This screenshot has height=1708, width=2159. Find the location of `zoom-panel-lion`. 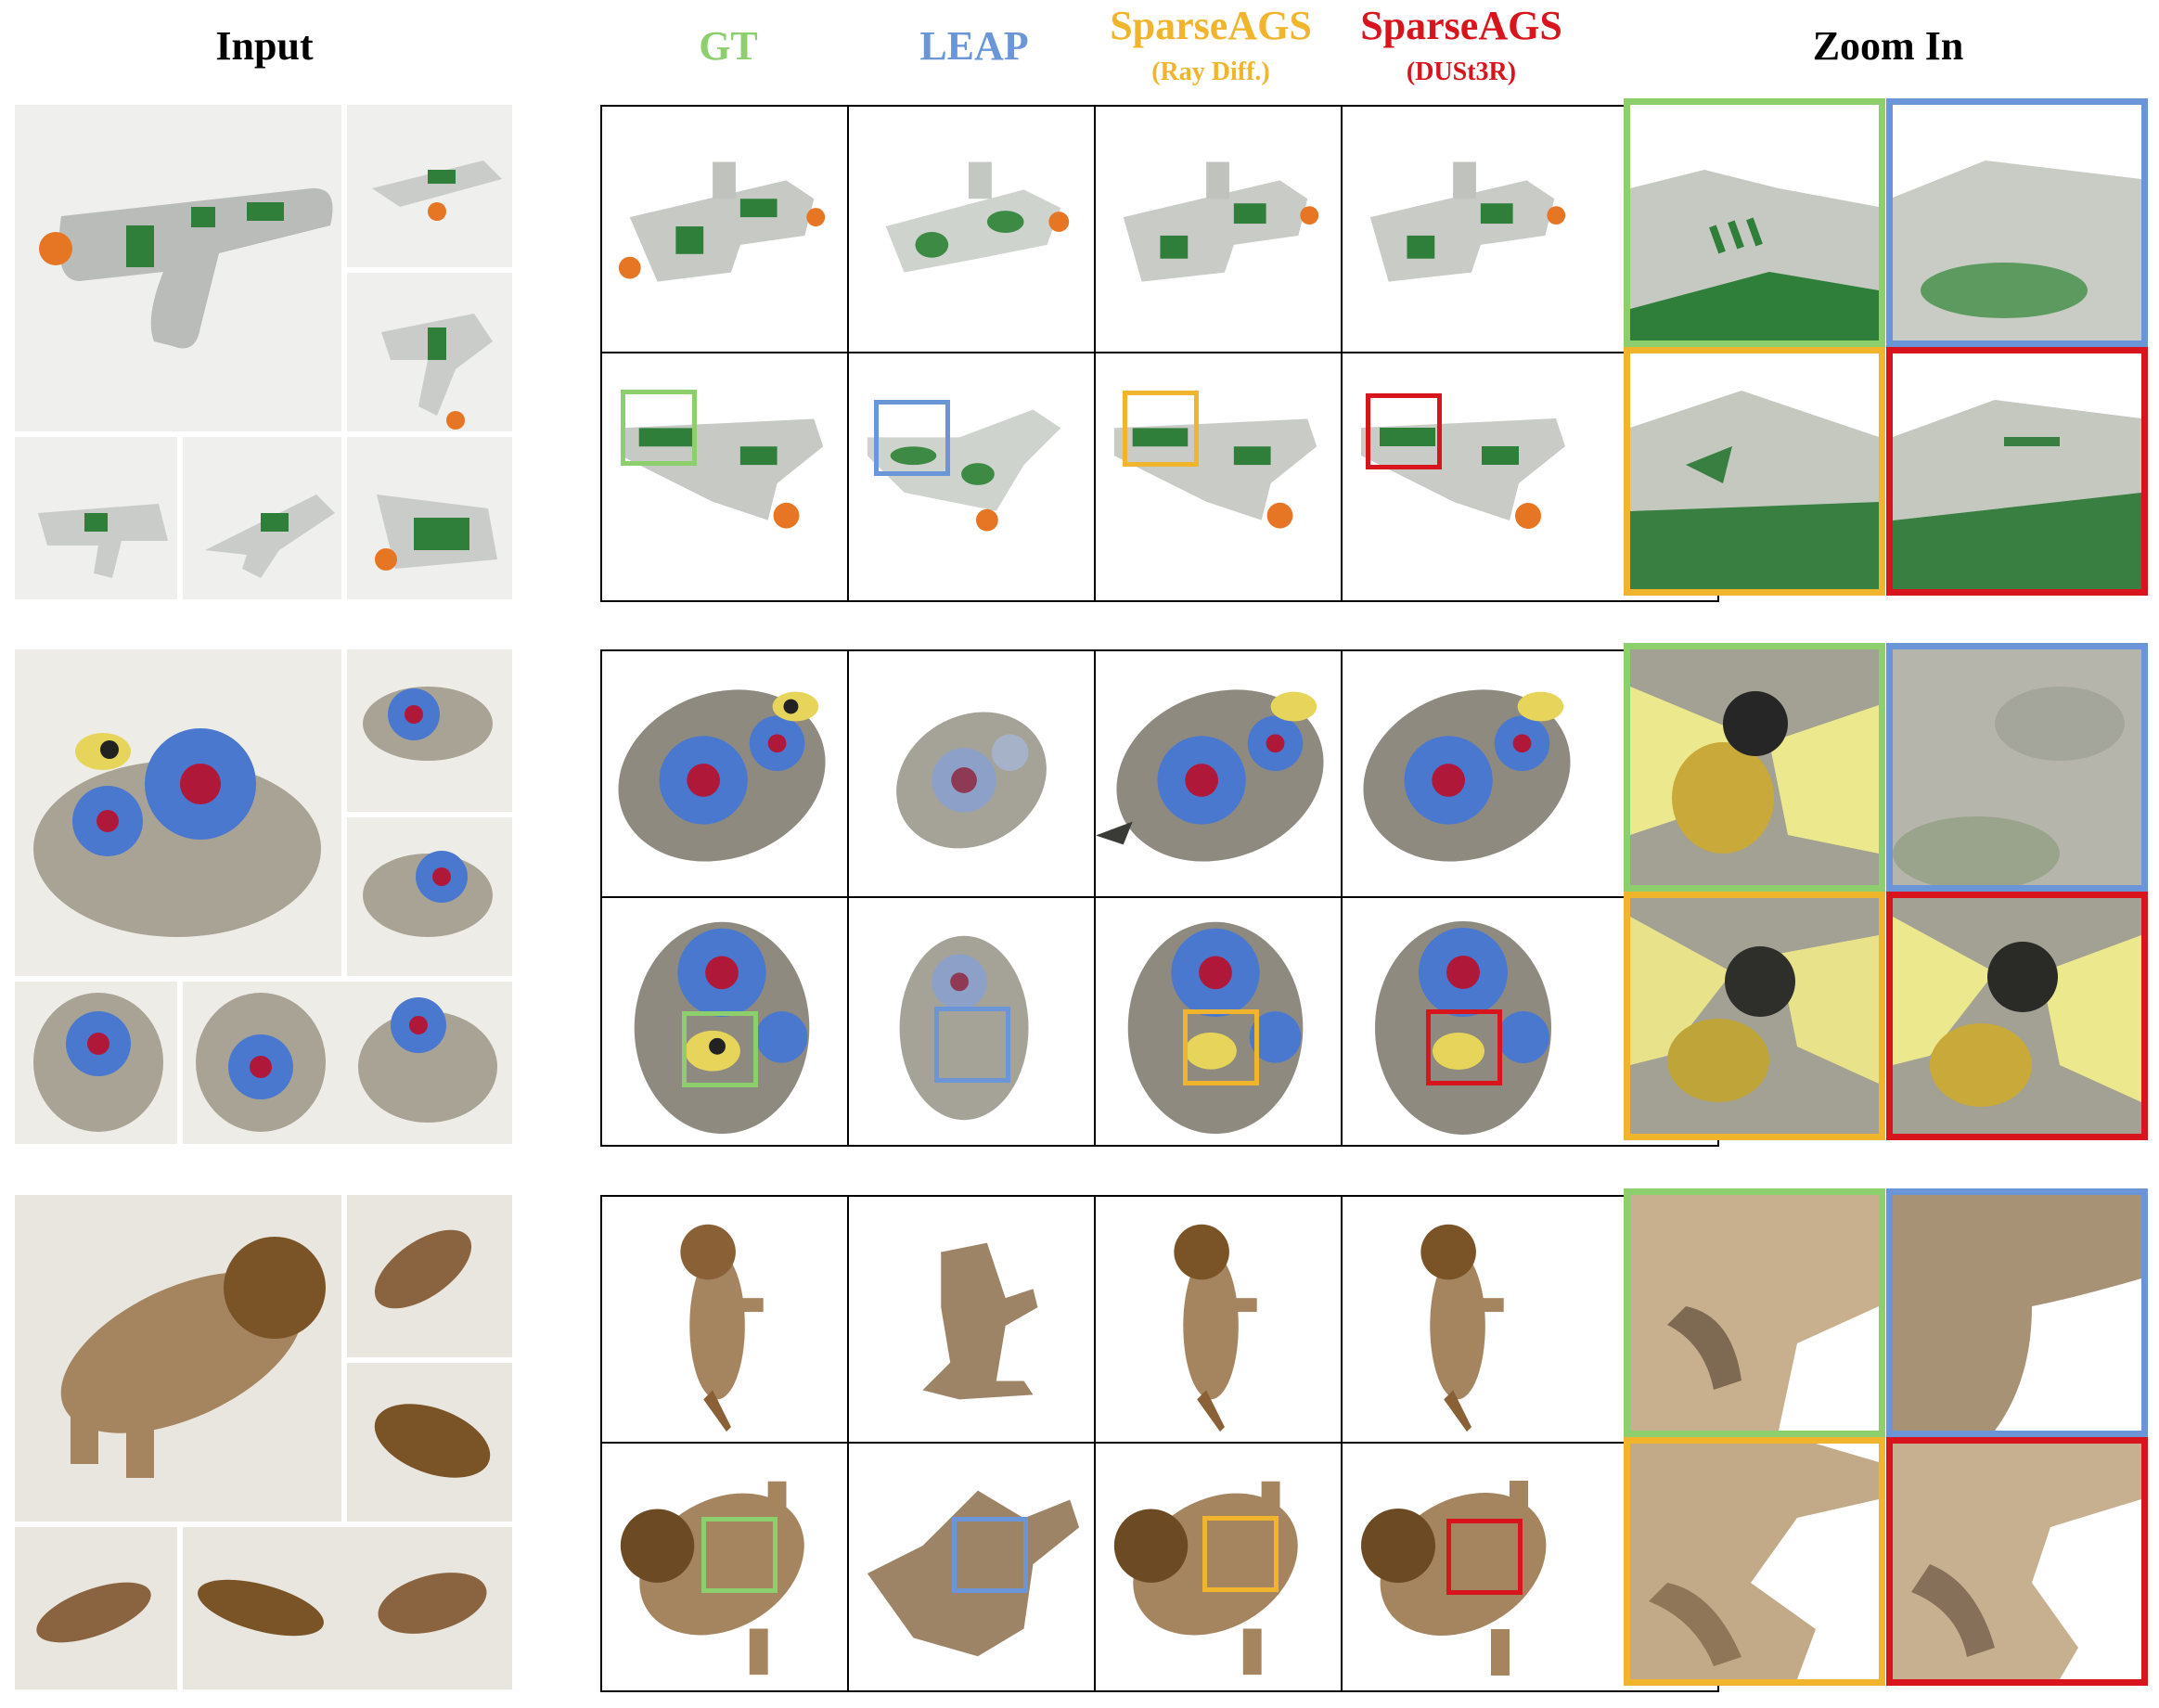

zoom-panel-lion is located at coordinates (1886, 1437).